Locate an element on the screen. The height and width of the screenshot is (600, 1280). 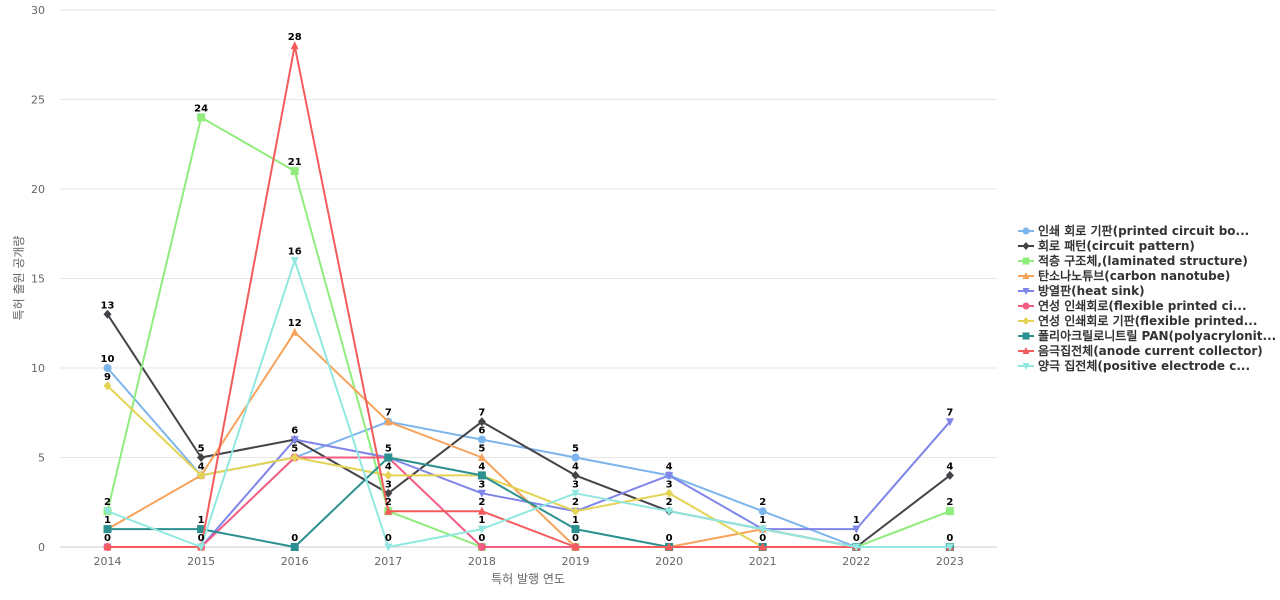
data-label: 12 is located at coordinates (295, 323).